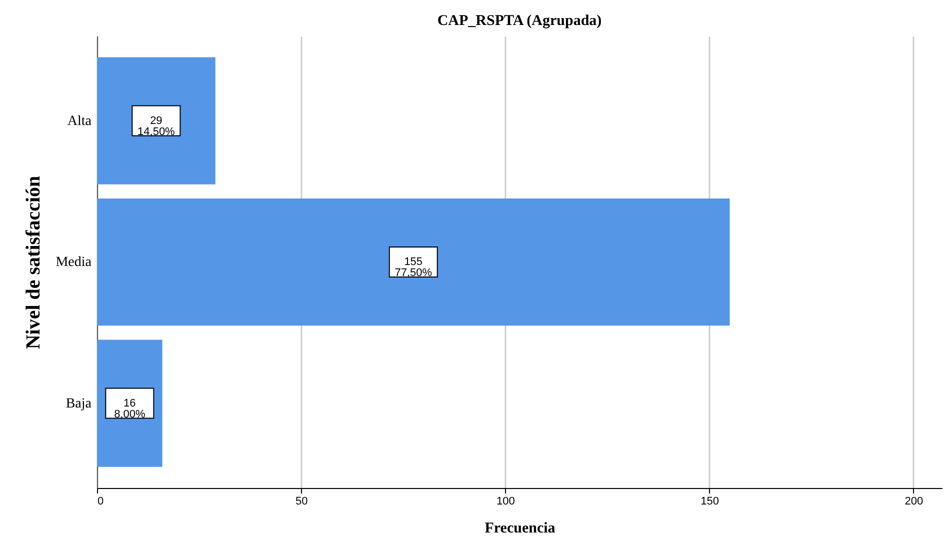  I want to click on x-axis-title: Frecuencia, so click(520, 528).